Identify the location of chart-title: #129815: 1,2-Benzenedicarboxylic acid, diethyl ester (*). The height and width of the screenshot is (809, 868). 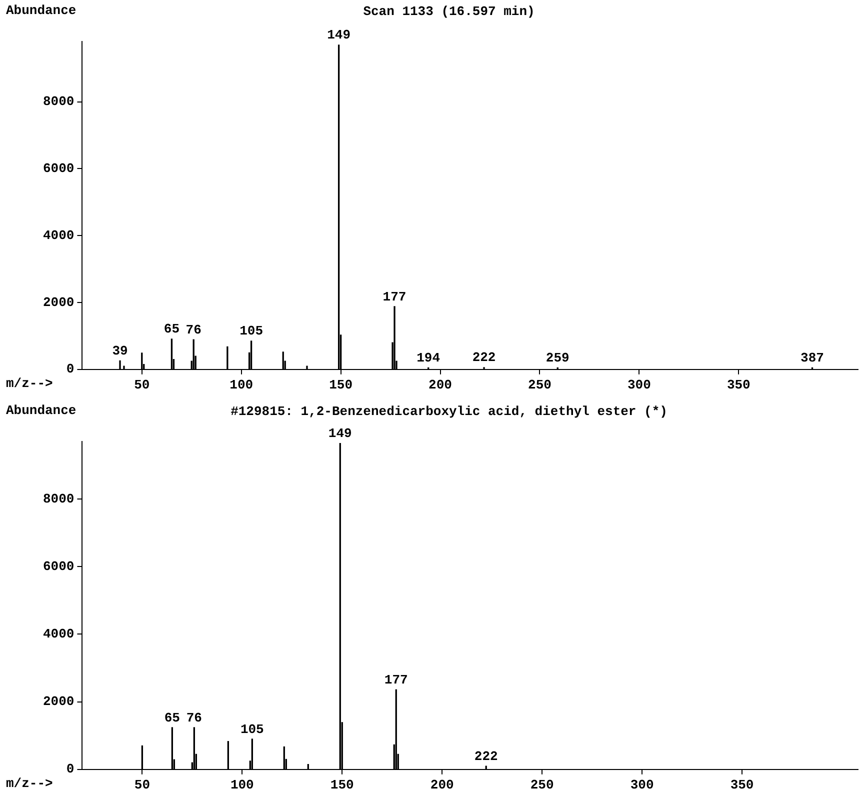
(449, 412).